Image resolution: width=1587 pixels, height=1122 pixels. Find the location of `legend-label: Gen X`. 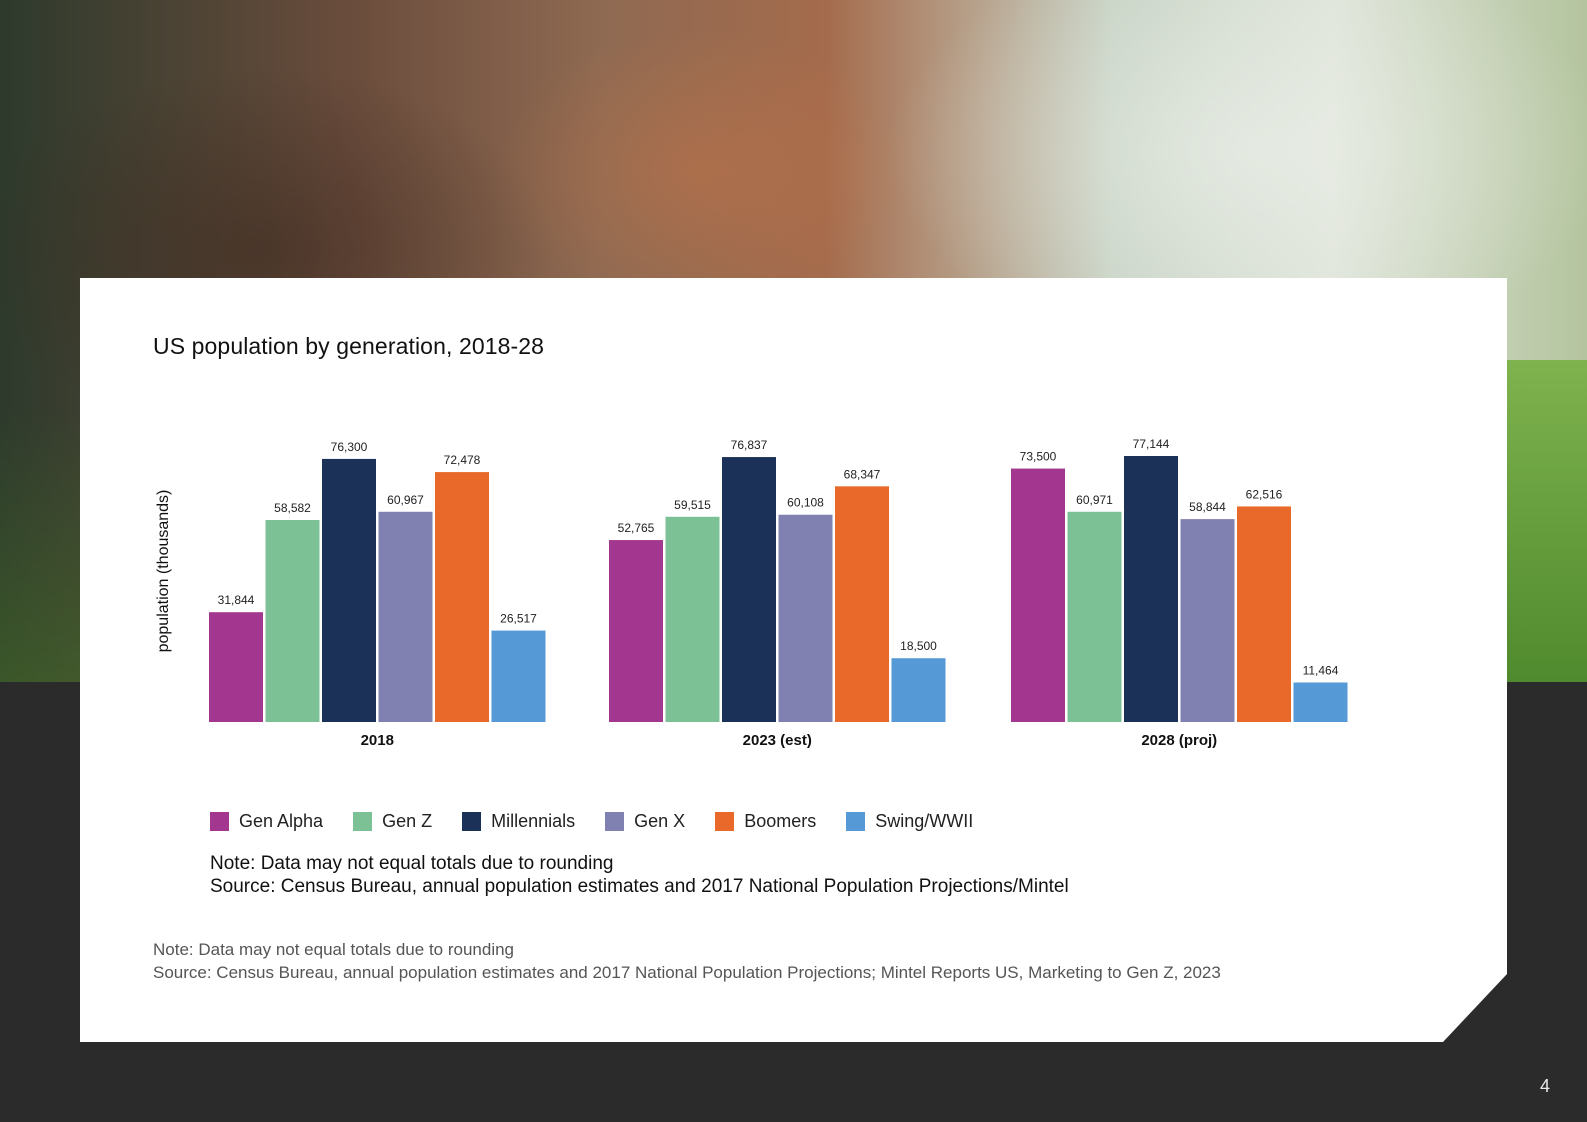

legend-label: Gen X is located at coordinates (660, 821).